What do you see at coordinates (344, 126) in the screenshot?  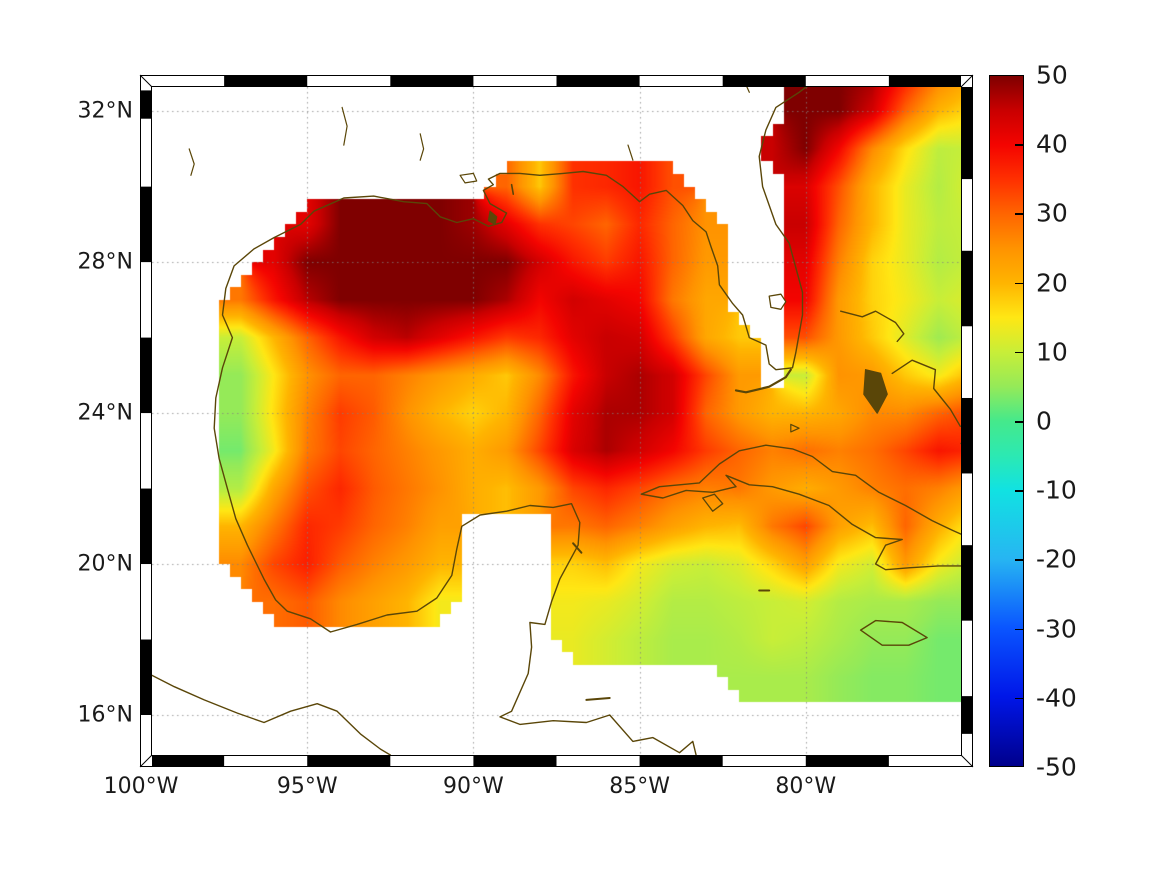 I see `coastline-river-sabine` at bounding box center [344, 126].